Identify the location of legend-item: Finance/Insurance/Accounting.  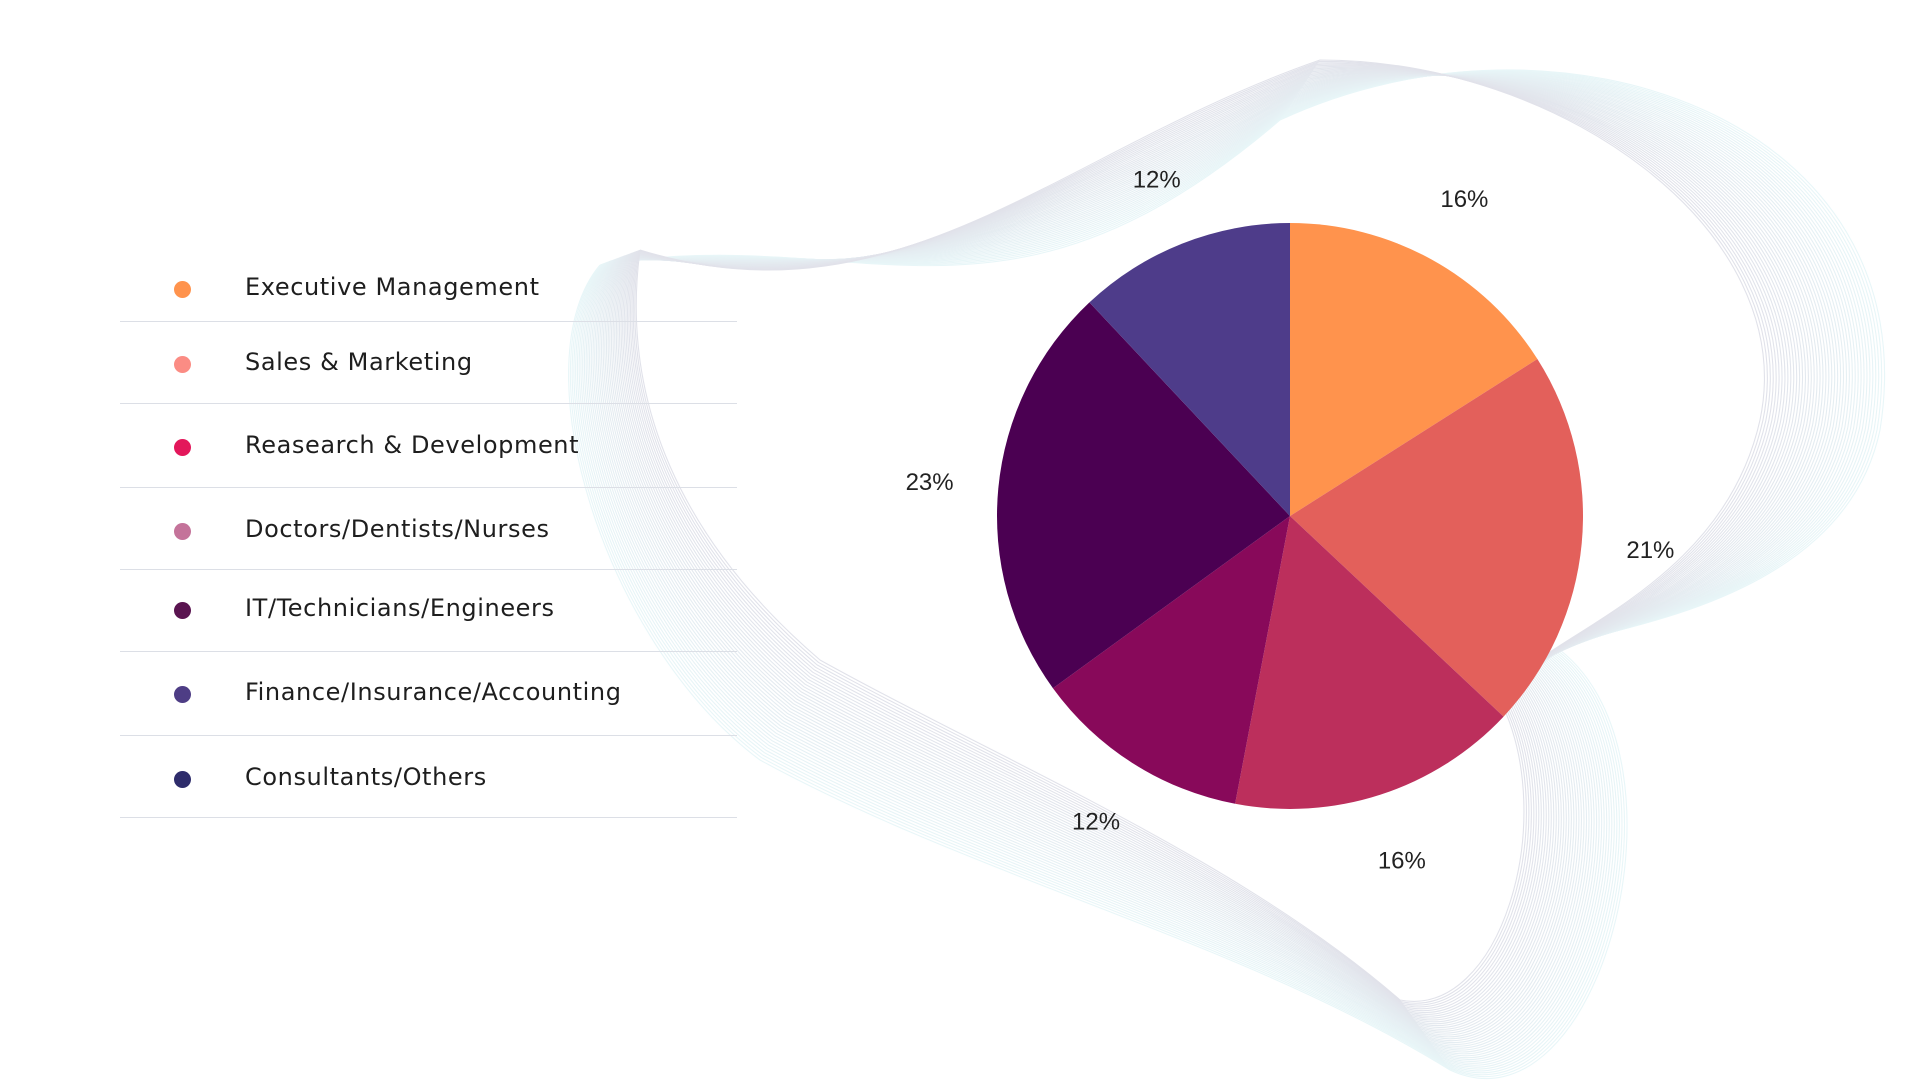
(428, 694).